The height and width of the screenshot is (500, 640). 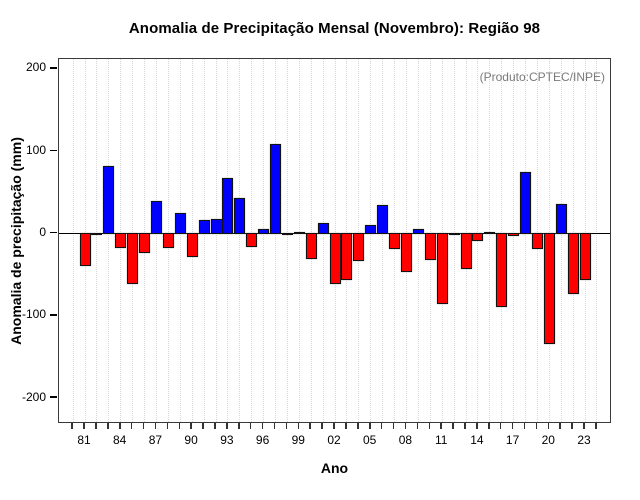 I want to click on bar-2013, so click(x=466, y=250).